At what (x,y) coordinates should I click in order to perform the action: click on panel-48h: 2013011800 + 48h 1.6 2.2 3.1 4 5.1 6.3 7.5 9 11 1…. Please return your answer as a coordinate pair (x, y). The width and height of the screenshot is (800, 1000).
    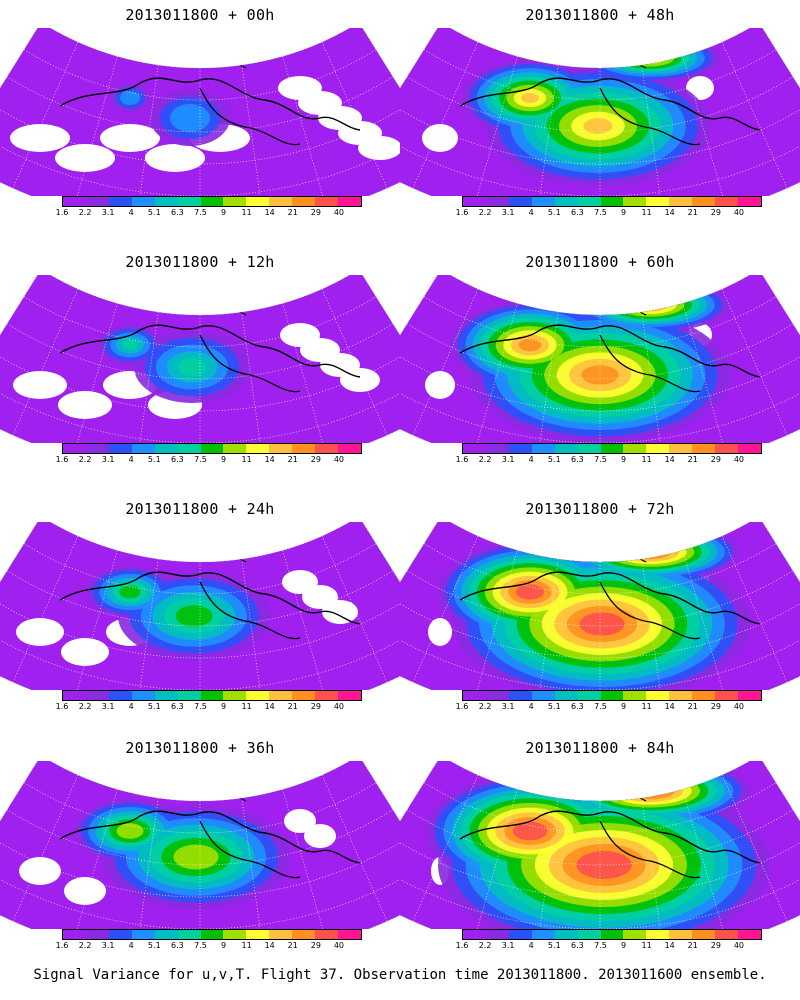
    Looking at the image, I should click on (600, 122).